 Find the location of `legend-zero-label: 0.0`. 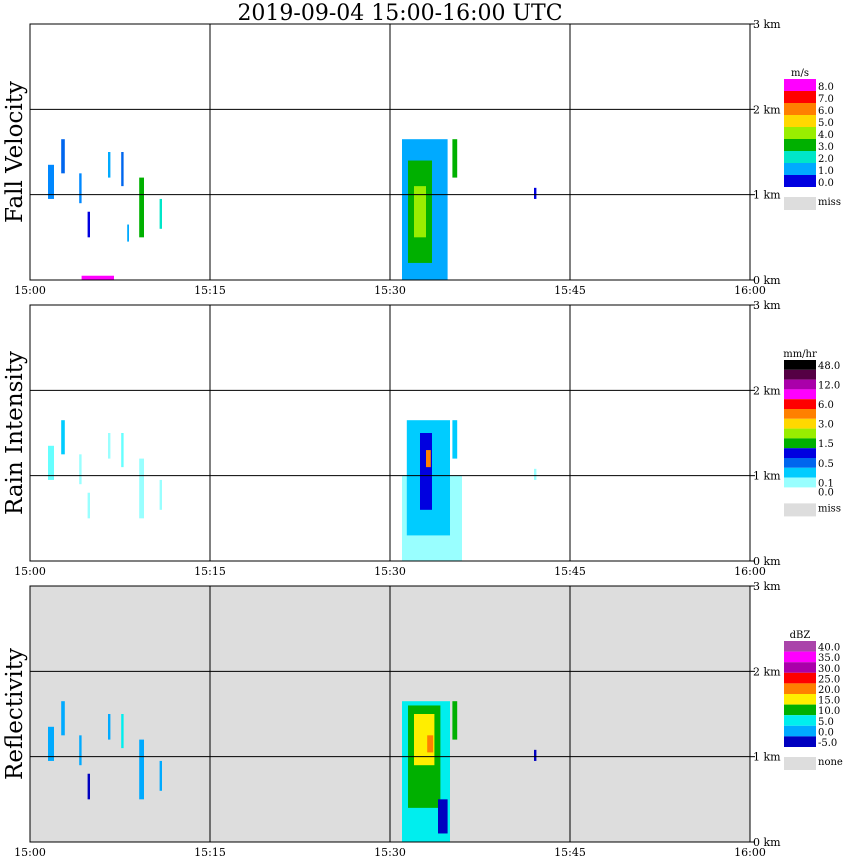

legend-zero-label: 0.0 is located at coordinates (826, 492).